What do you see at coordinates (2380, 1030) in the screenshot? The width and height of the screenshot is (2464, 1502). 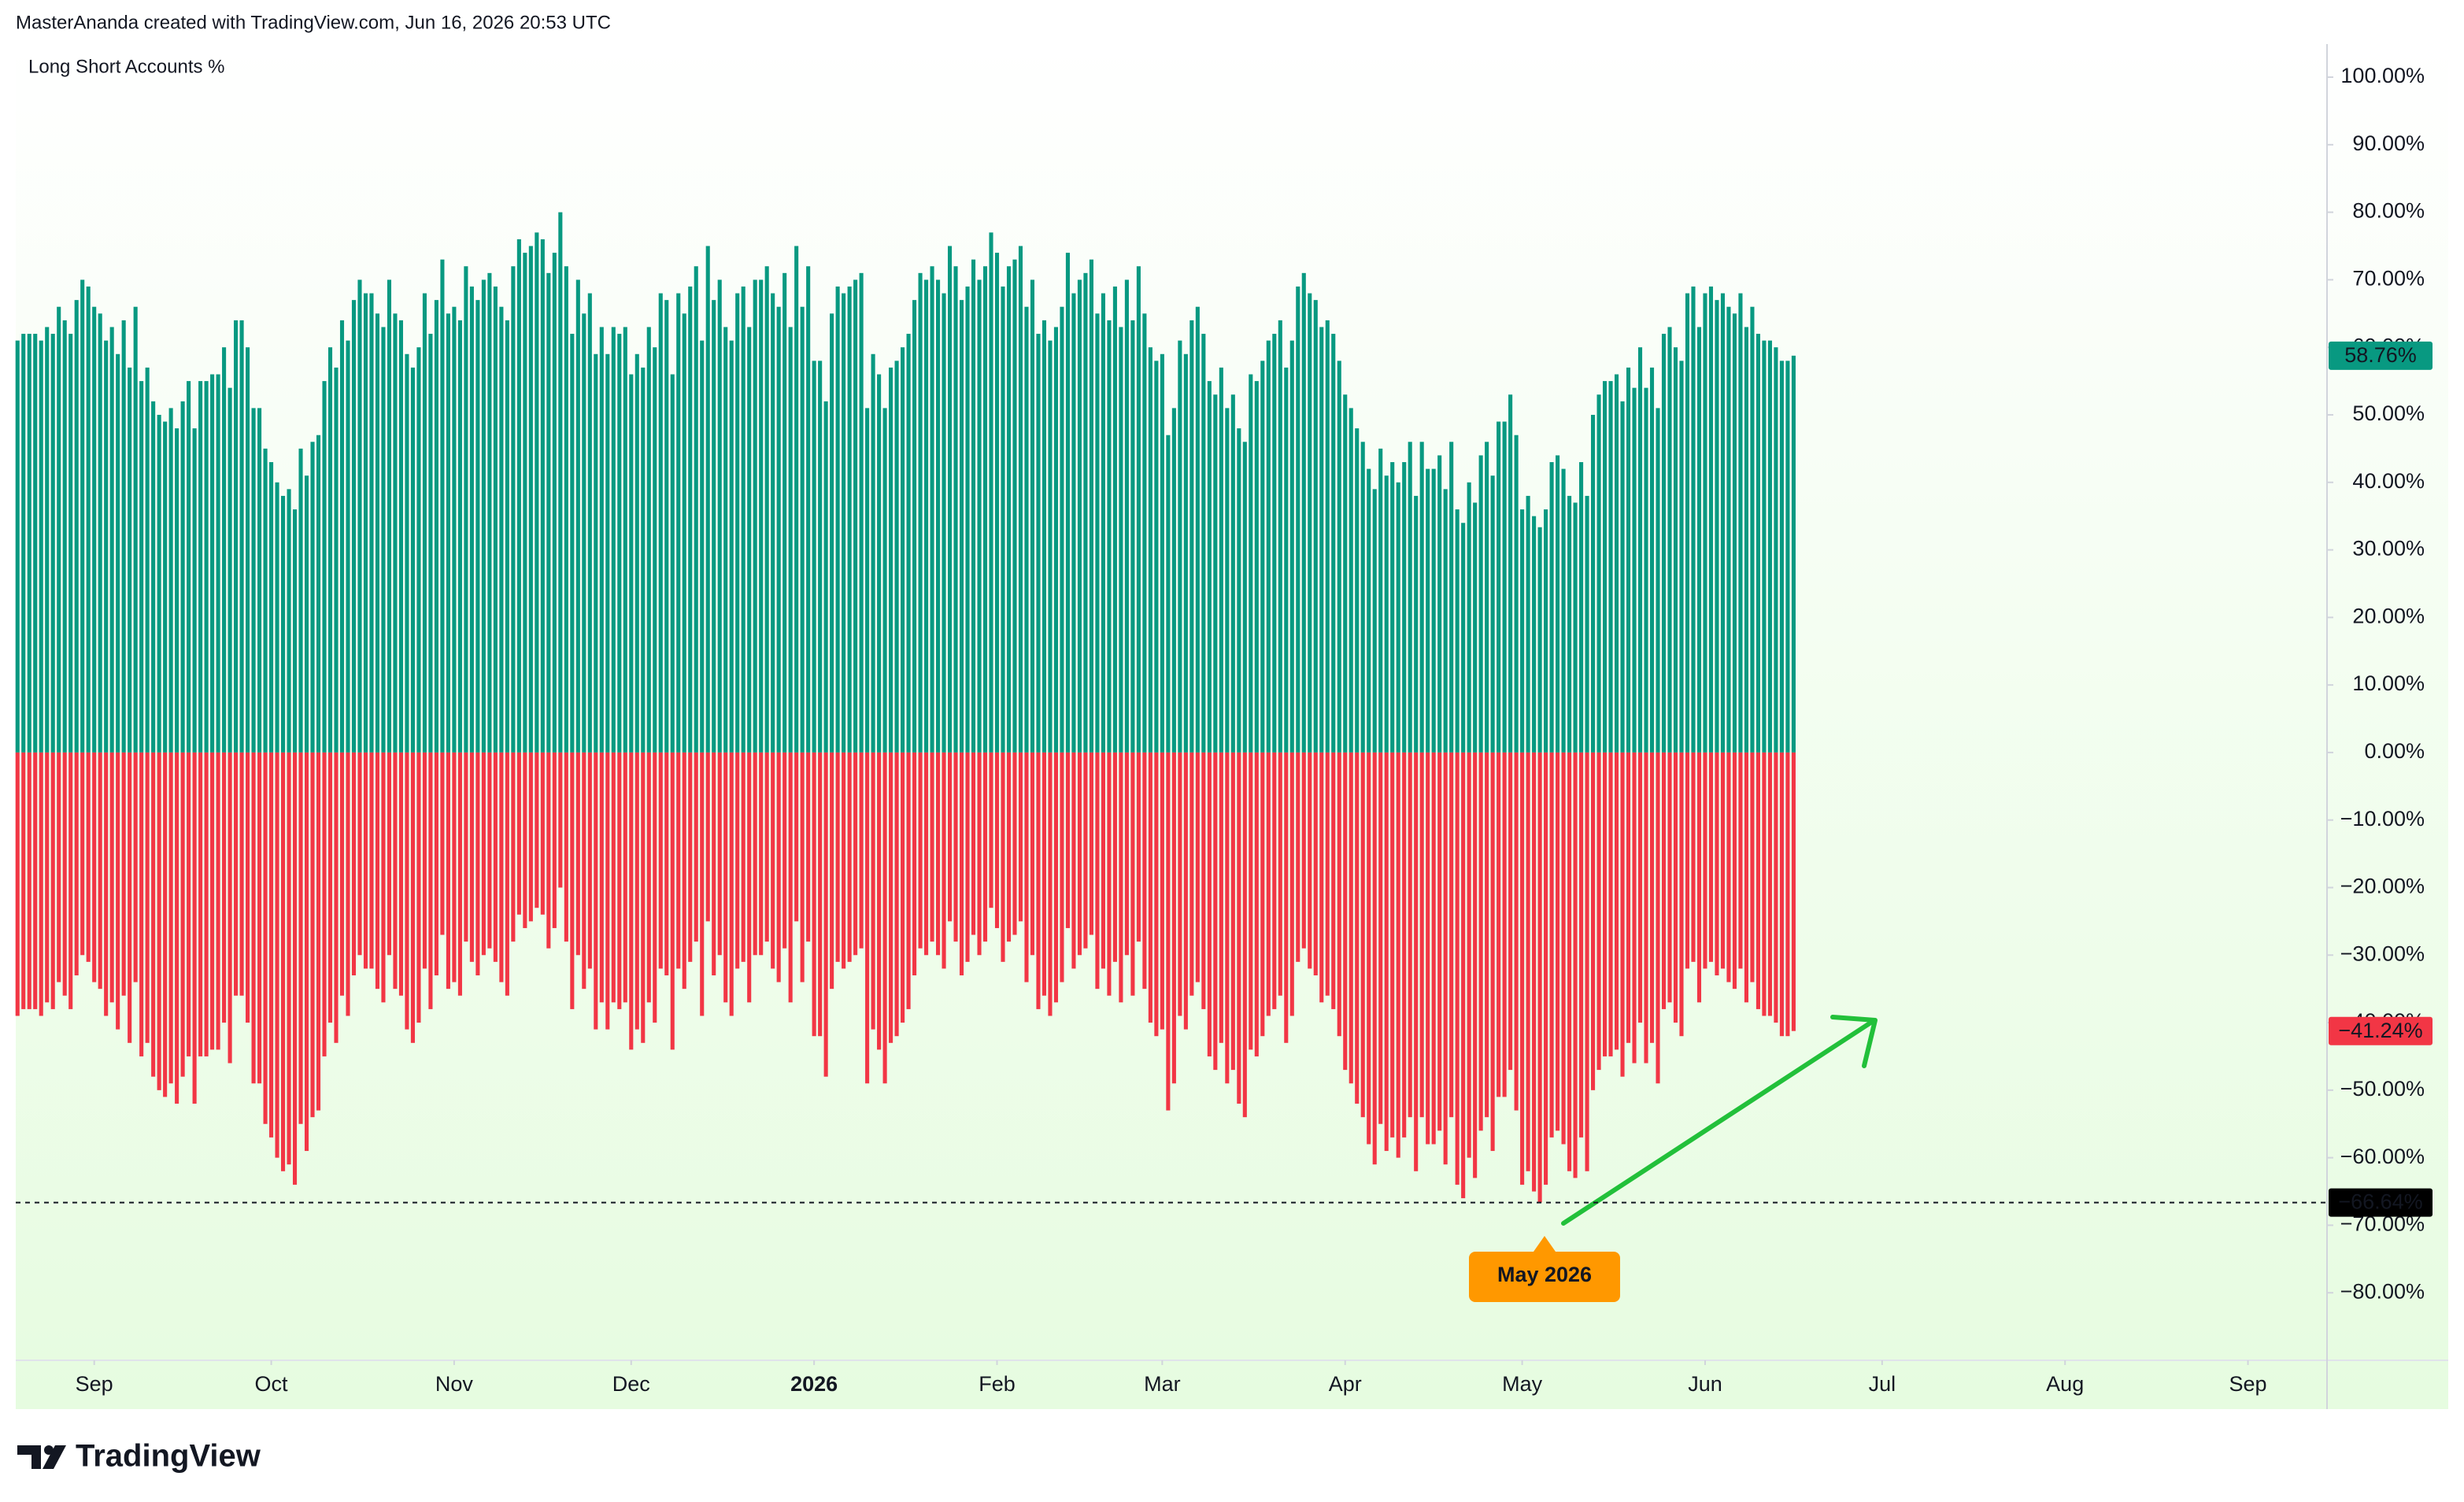 I see `price-label: −41.24%` at bounding box center [2380, 1030].